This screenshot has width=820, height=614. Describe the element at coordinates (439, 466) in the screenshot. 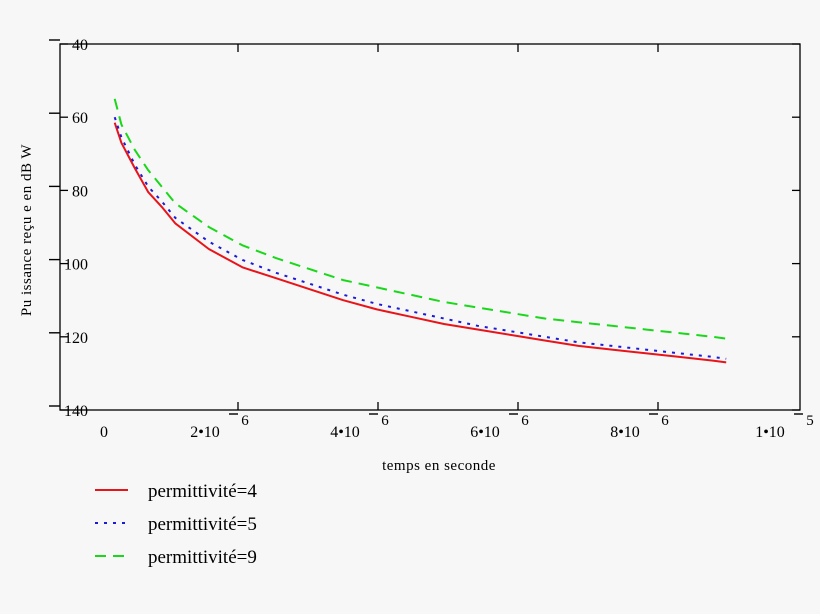

I see `x-axis-title: temps en seconde` at that location.